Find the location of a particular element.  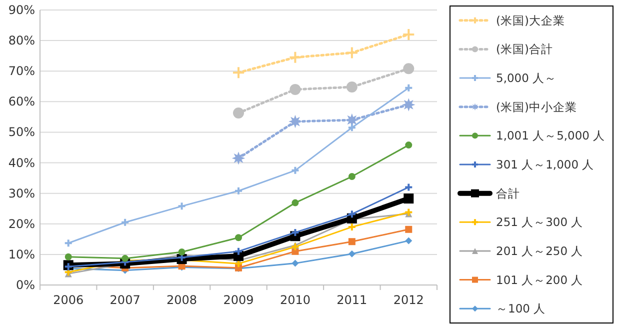

legend-label: 301 人～1,000 人 is located at coordinates (545, 165).